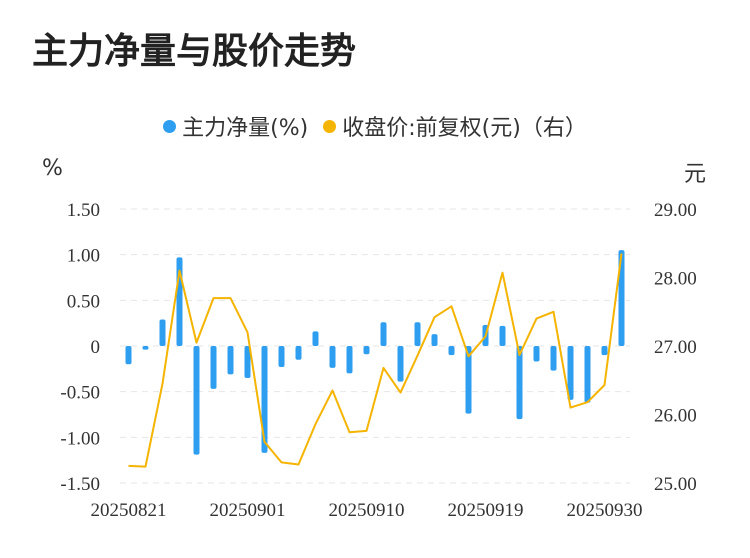  Describe the element at coordinates (83, 256) in the screenshot. I see `left-tick-label: 1.00` at that location.